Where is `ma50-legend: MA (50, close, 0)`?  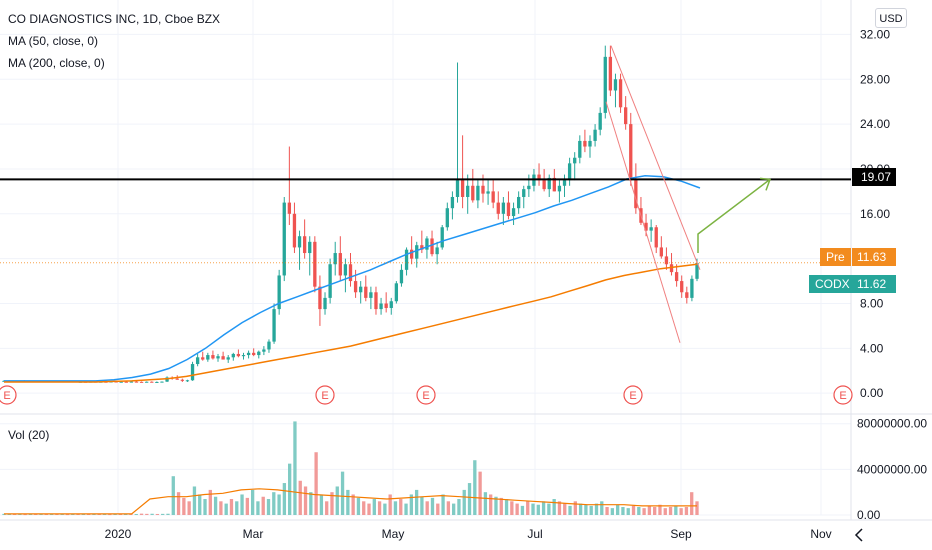
ma50-legend: MA (50, close, 0) is located at coordinates (53, 41).